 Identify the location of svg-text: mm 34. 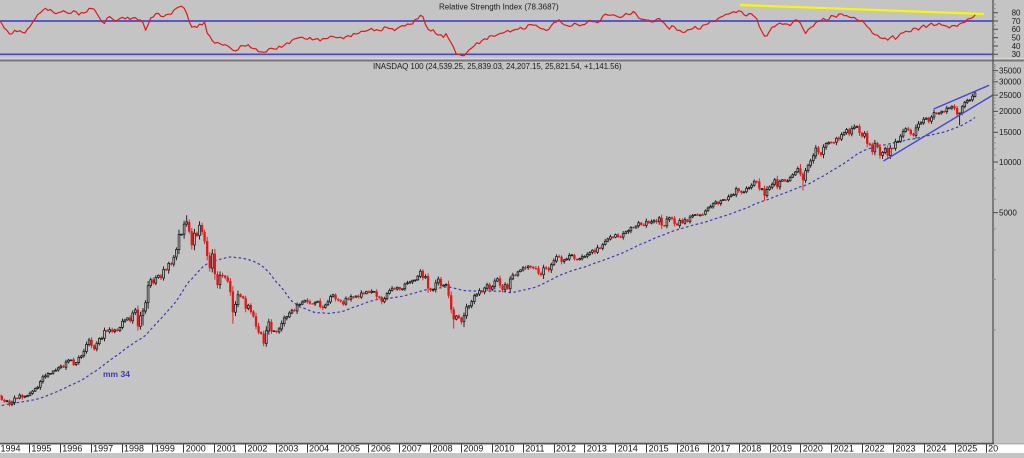
(116, 374).